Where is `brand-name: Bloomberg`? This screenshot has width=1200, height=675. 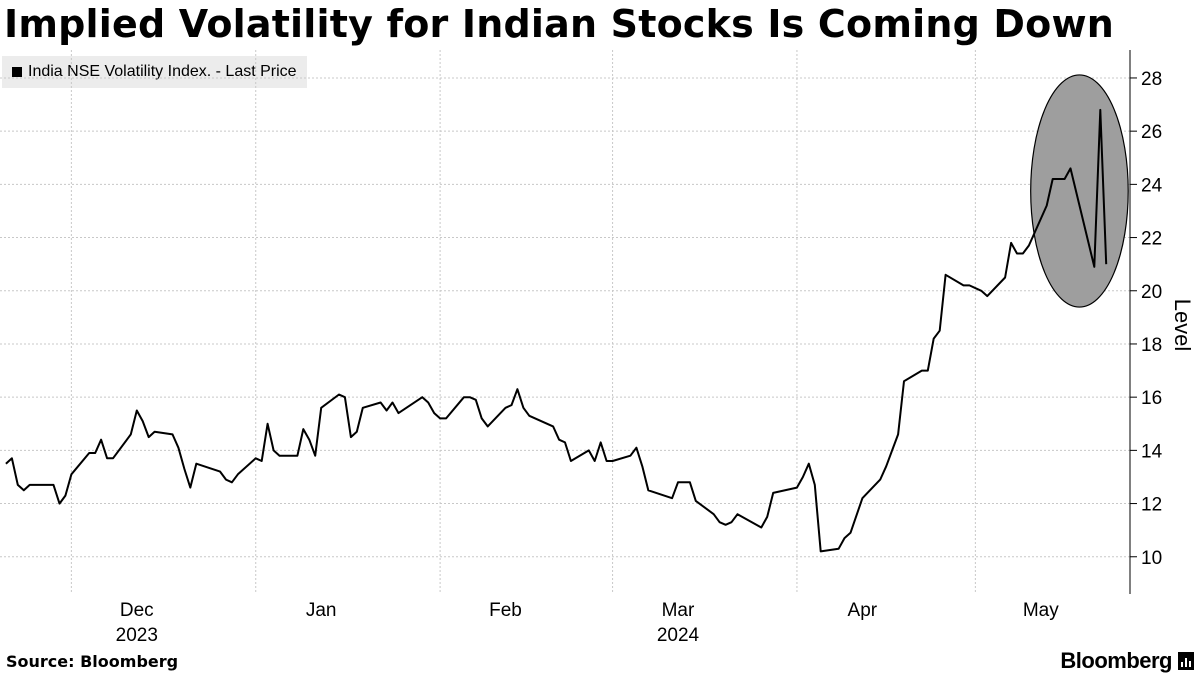
brand-name: Bloomberg is located at coordinates (1116, 660).